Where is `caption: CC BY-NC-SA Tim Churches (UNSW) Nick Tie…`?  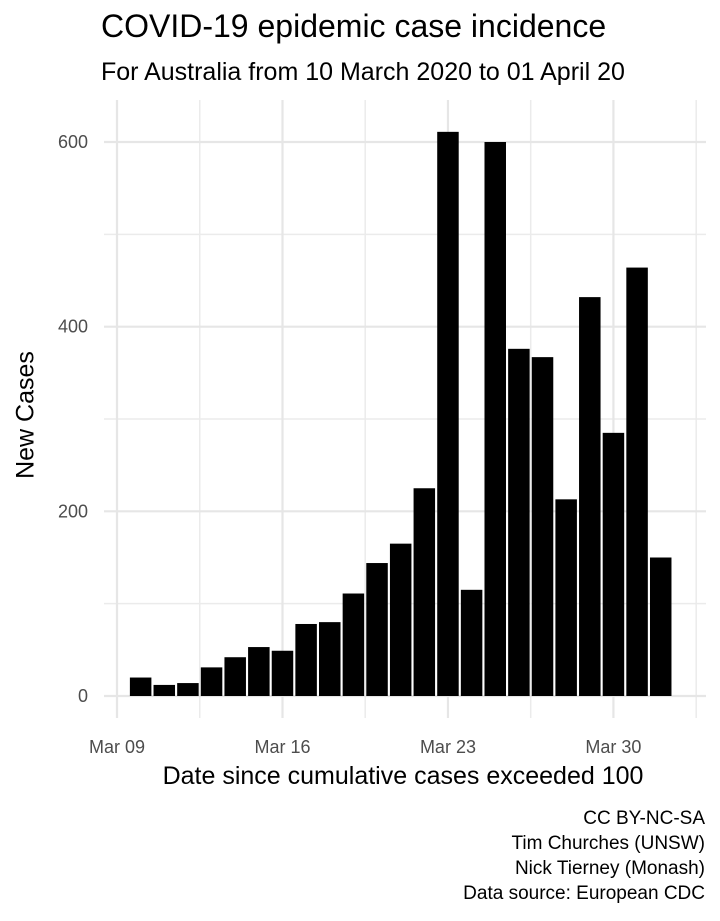
caption: CC BY-NC-SA Tim Churches (UNSW) Nick Tie… is located at coordinates (584, 856).